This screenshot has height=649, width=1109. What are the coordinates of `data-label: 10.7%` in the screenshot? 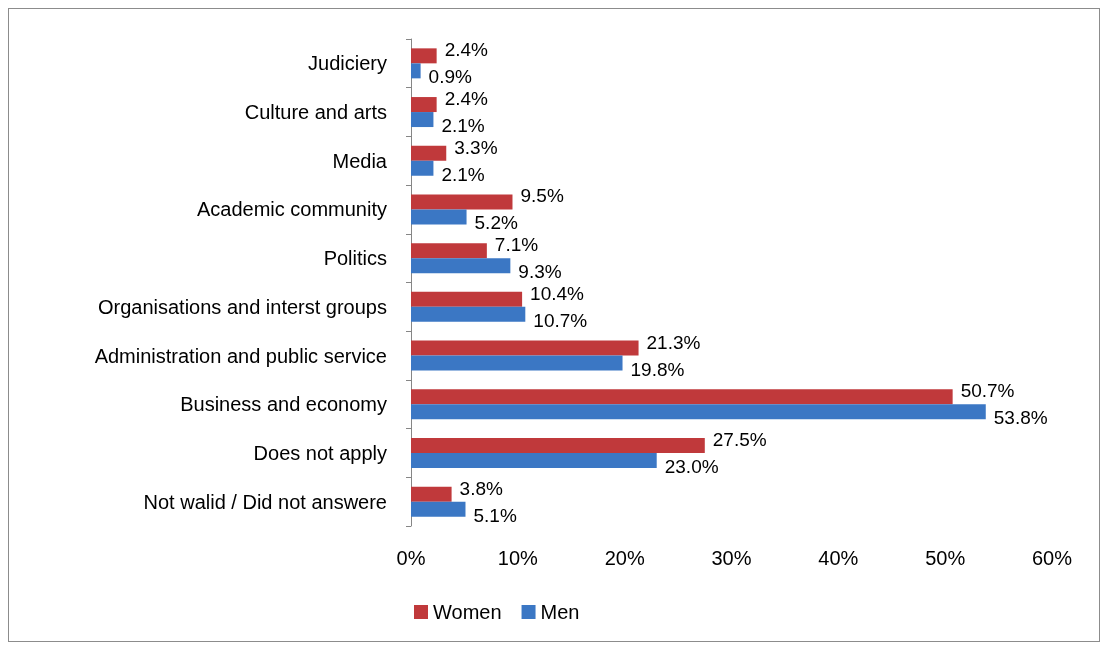 It's located at (560, 320).